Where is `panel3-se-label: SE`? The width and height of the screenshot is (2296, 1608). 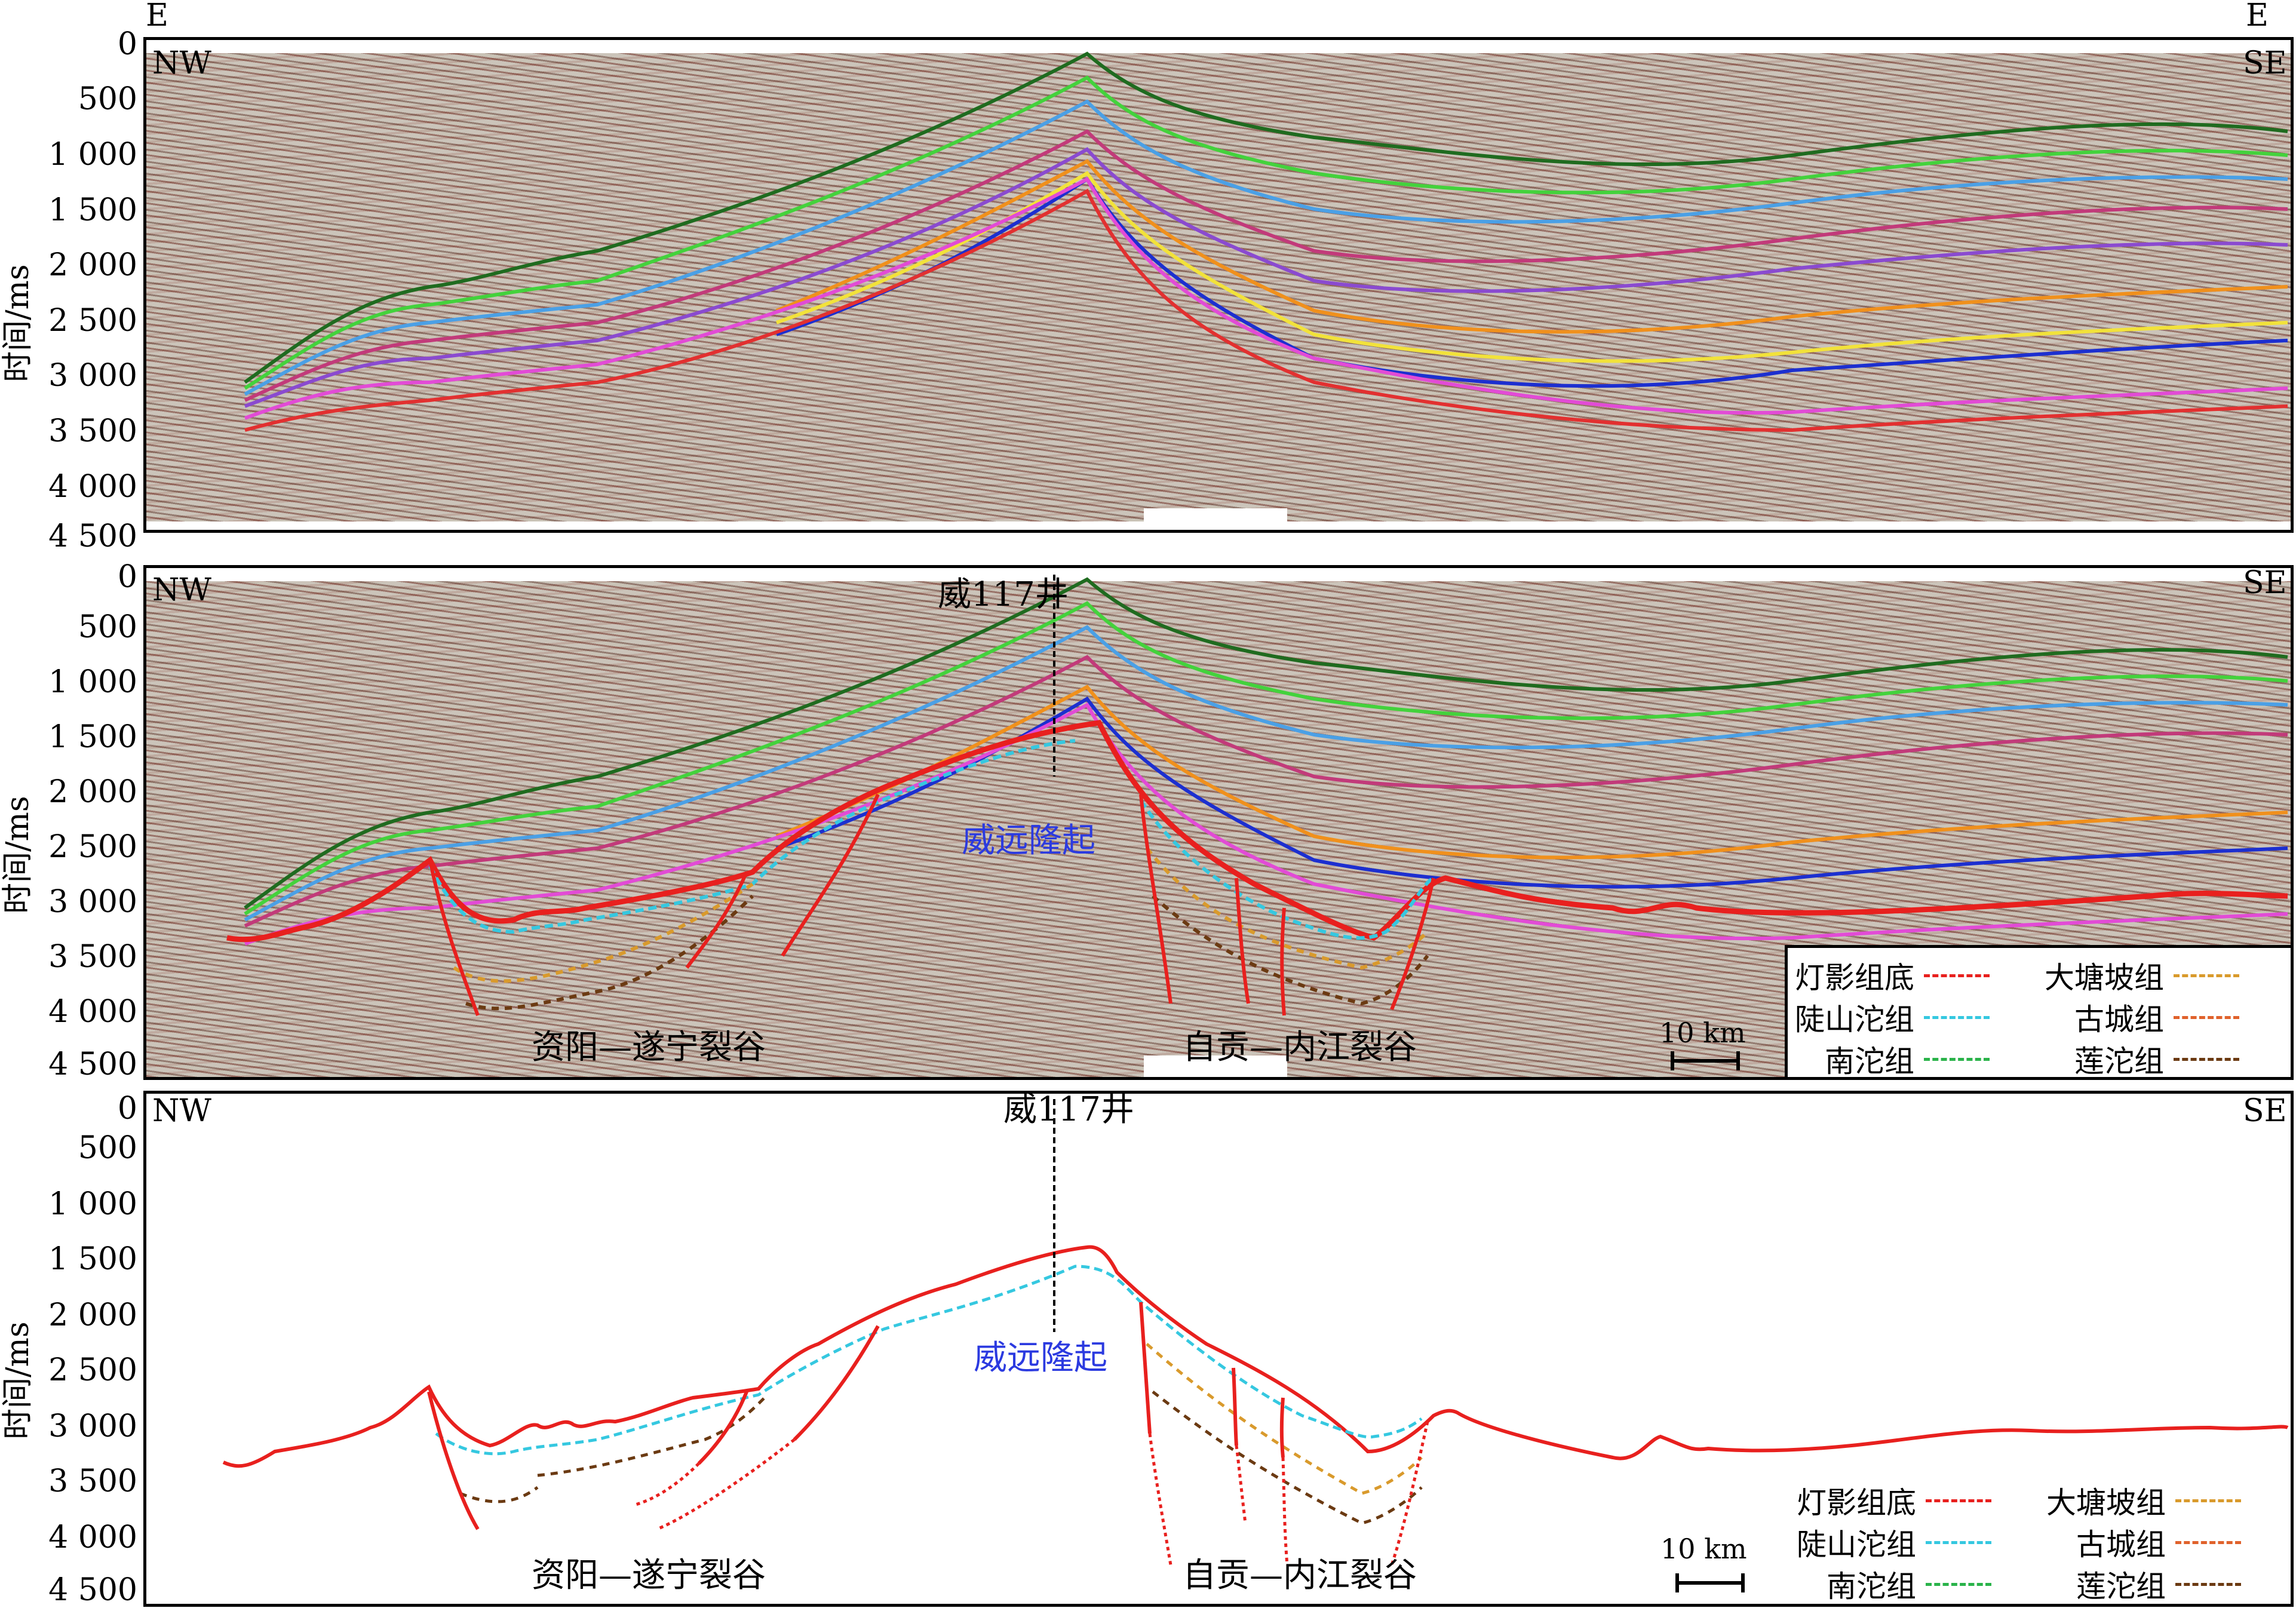 panel3-se-label: SE is located at coordinates (2265, 1111).